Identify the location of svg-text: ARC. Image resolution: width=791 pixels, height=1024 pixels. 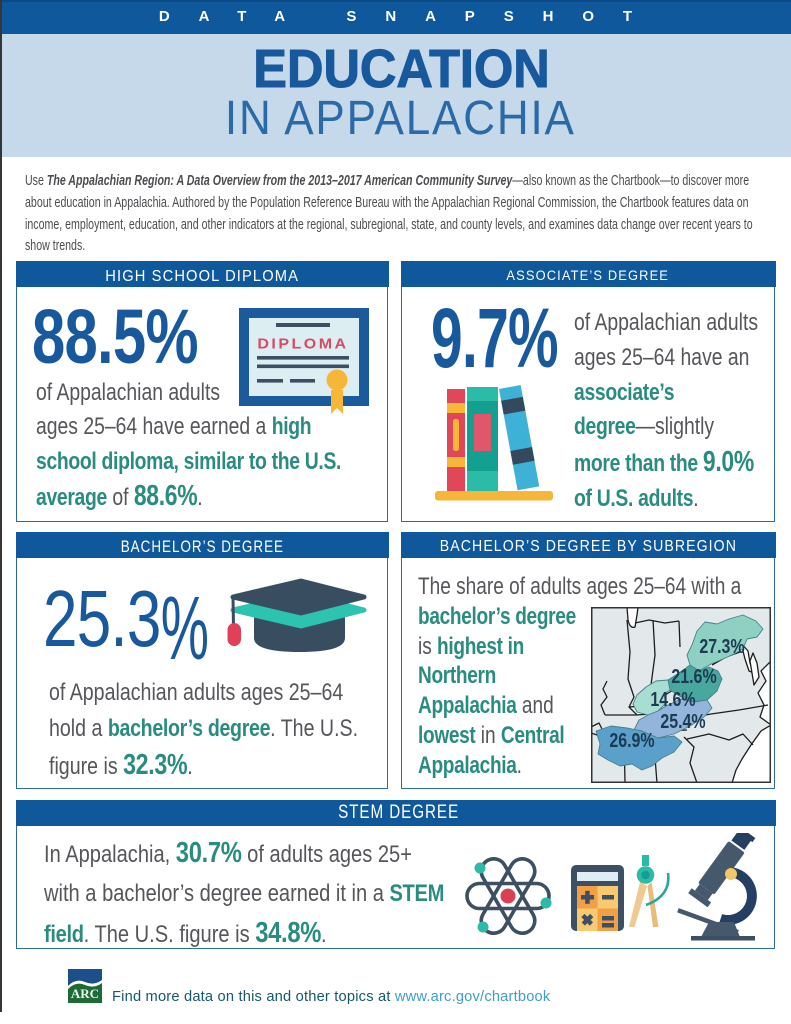
(85, 993).